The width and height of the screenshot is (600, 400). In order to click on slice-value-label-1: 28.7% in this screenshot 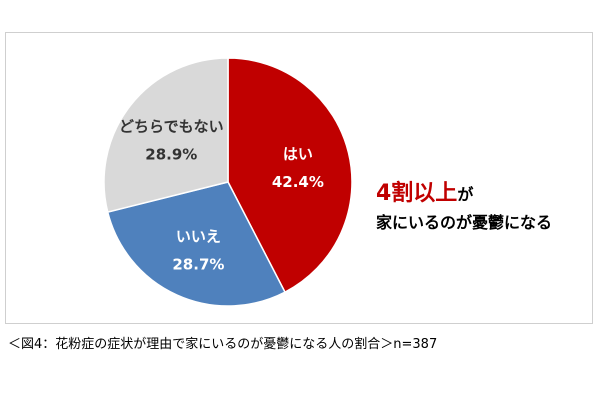, I will do `click(198, 265)`.